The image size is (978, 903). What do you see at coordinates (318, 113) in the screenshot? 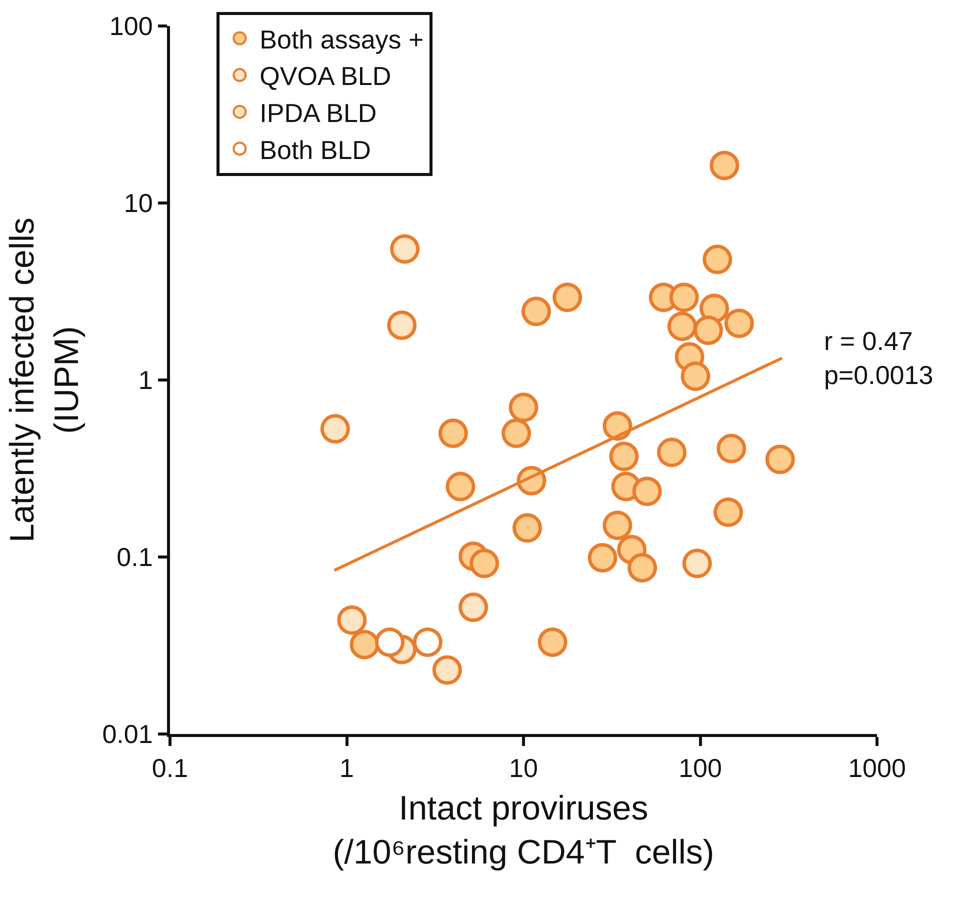
I see `legend-label: IPDA BLD` at bounding box center [318, 113].